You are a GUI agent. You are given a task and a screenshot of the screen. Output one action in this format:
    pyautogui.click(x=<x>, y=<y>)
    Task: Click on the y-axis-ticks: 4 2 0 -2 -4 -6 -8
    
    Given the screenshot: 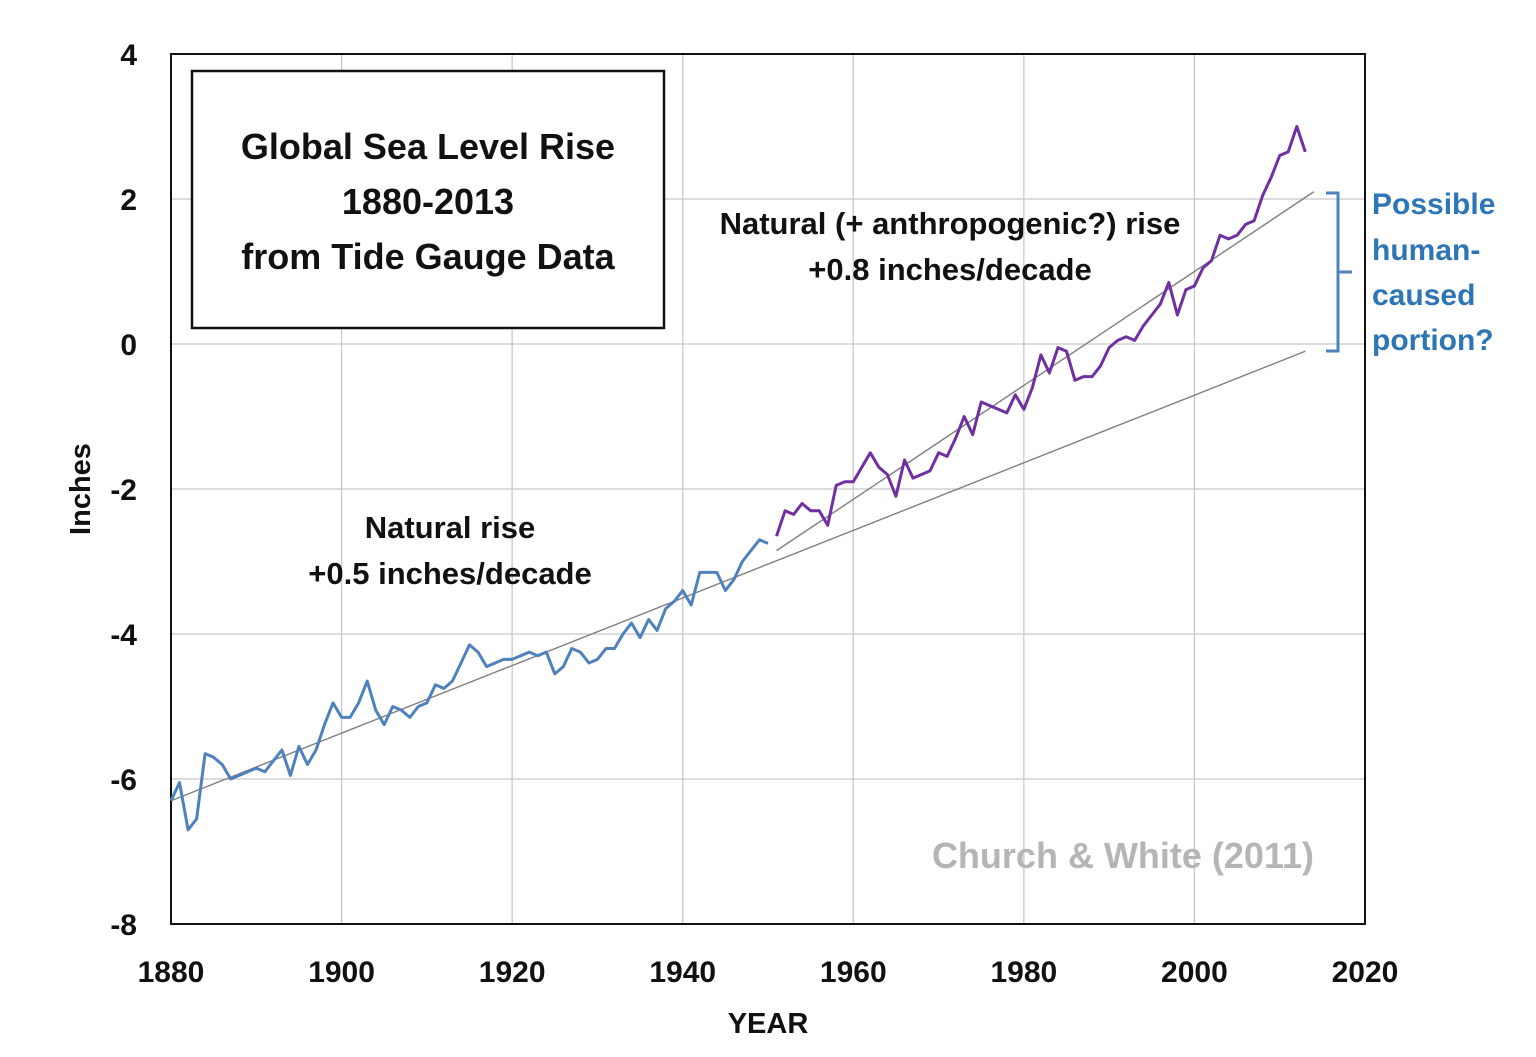 What is the action you would take?
    pyautogui.click(x=123, y=490)
    